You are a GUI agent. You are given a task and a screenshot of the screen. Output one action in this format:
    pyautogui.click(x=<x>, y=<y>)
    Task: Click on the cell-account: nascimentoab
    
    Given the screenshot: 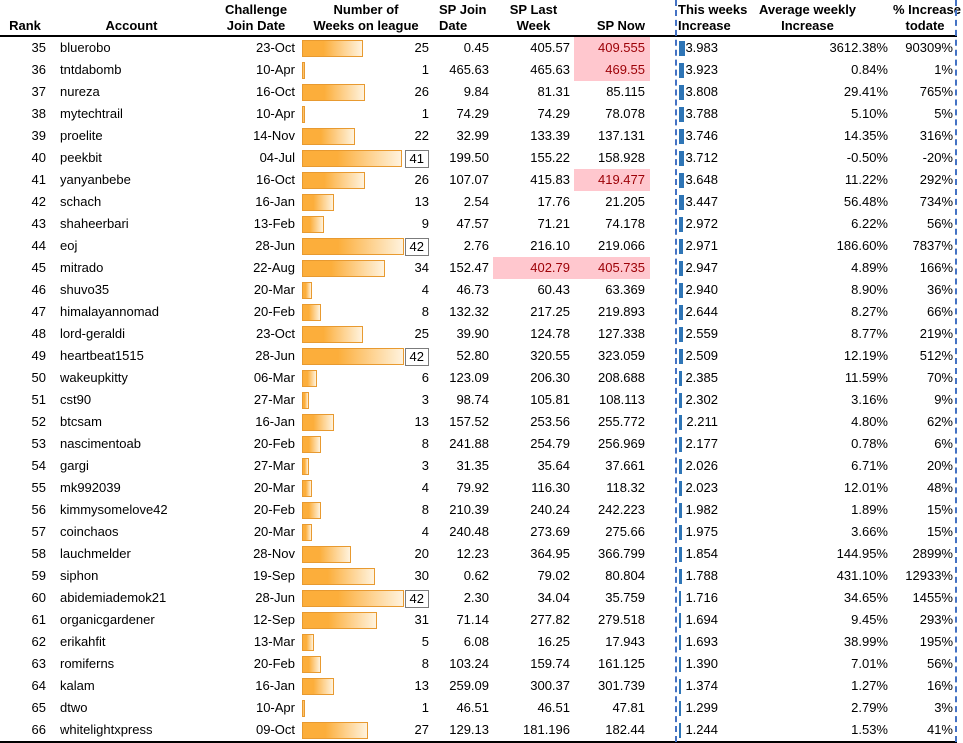 What is the action you would take?
    pyautogui.click(x=100, y=443)
    